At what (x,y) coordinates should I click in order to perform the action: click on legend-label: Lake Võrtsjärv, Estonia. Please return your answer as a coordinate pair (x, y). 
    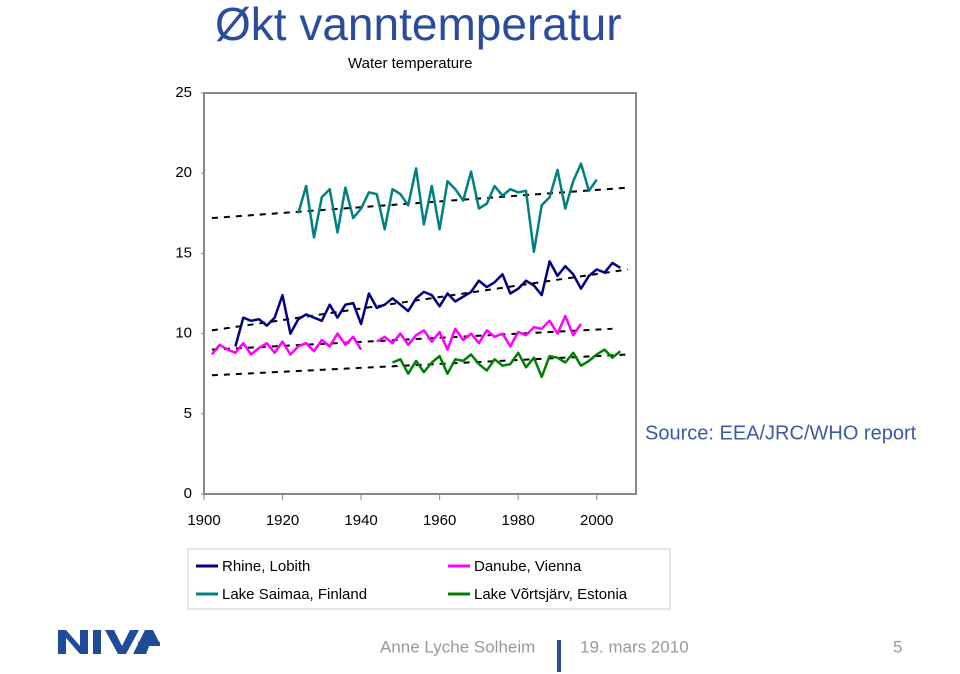
    Looking at the image, I should click on (551, 594).